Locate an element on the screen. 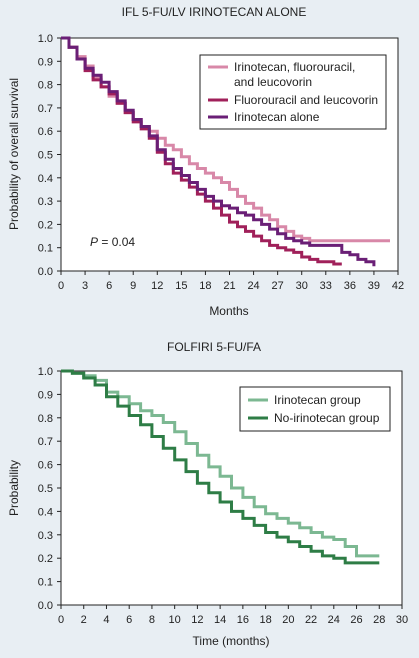  chart-2-x-tick-label: 20 is located at coordinates (288, 620).